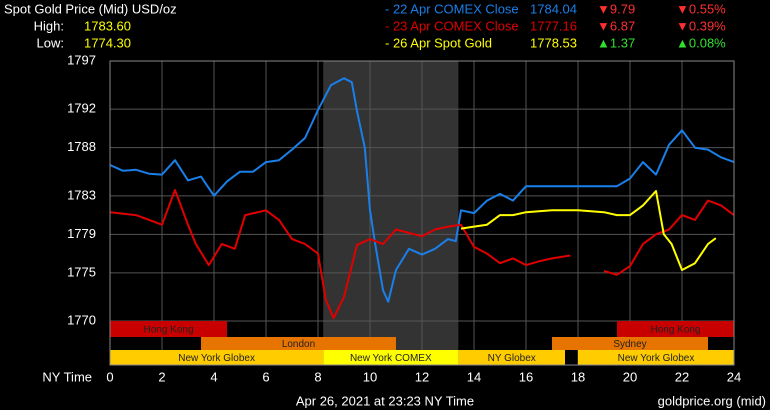 This screenshot has width=770, height=410. Describe the element at coordinates (370, 376) in the screenshot. I see `x-tick-label: 10` at that location.